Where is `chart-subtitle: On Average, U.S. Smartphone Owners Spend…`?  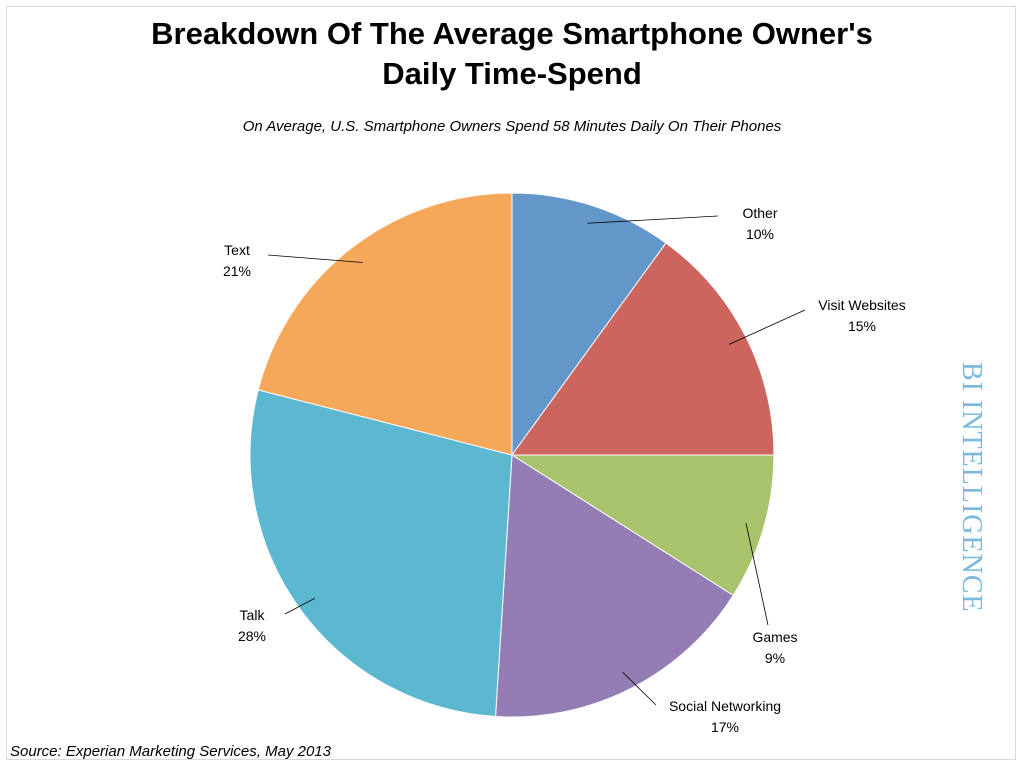
chart-subtitle: On Average, U.S. Smartphone Owners Spend… is located at coordinates (512, 126).